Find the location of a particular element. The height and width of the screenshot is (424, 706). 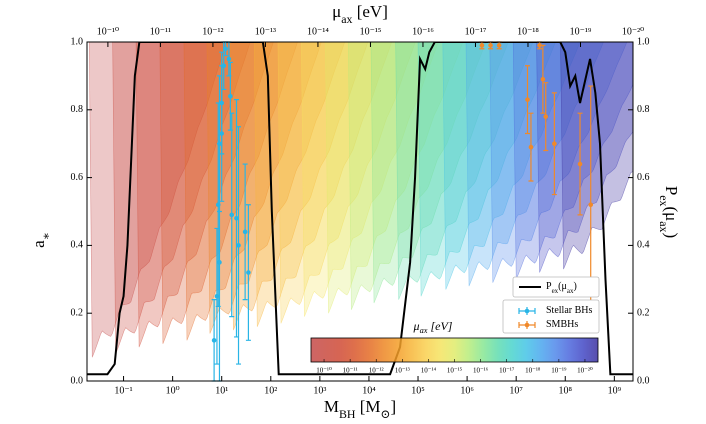

colorbar-tick-label: 10⁻¹⁹ is located at coordinates (559, 371).